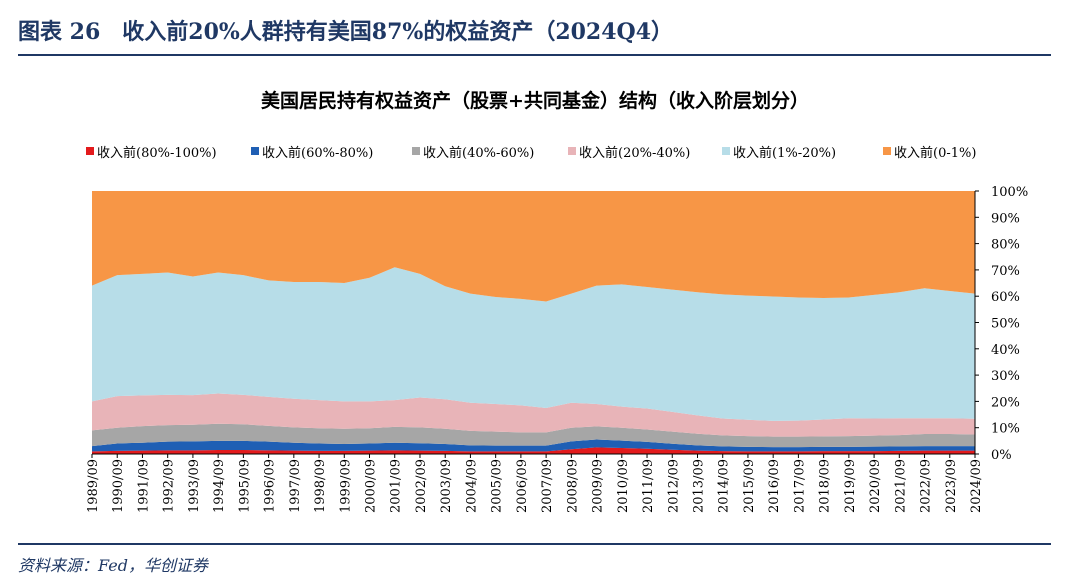 Image resolution: width=1069 pixels, height=588 pixels. I want to click on x-tick-label: 2006/09, so click(522, 486).